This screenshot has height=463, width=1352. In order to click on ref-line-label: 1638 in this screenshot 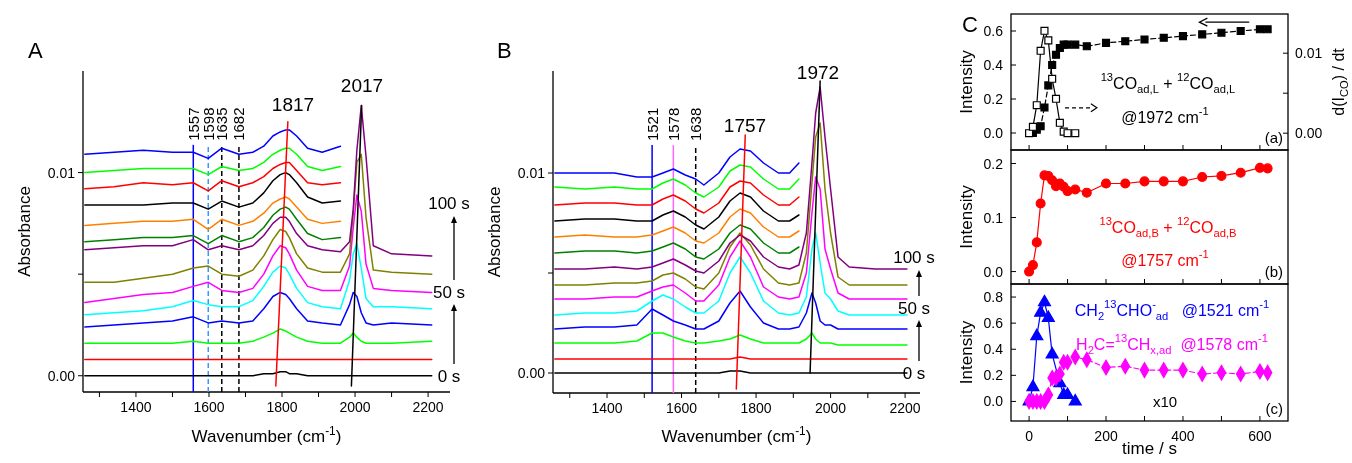, I will do `click(696, 124)`.